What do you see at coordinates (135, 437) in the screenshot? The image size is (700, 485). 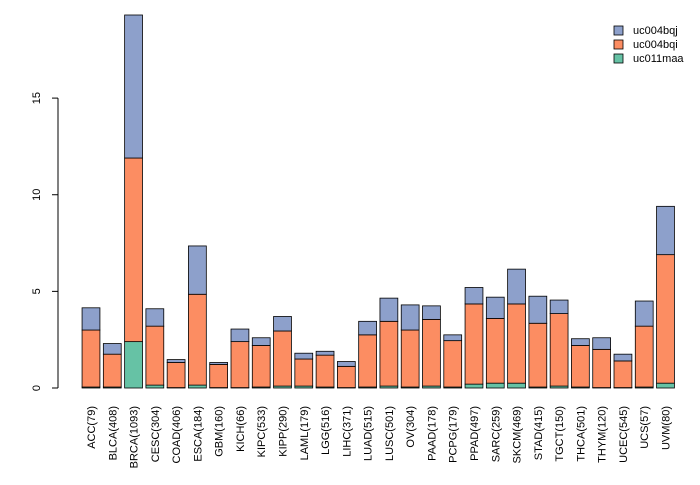 I see `x-tick-label: BRCA(1093)` at bounding box center [135, 437].